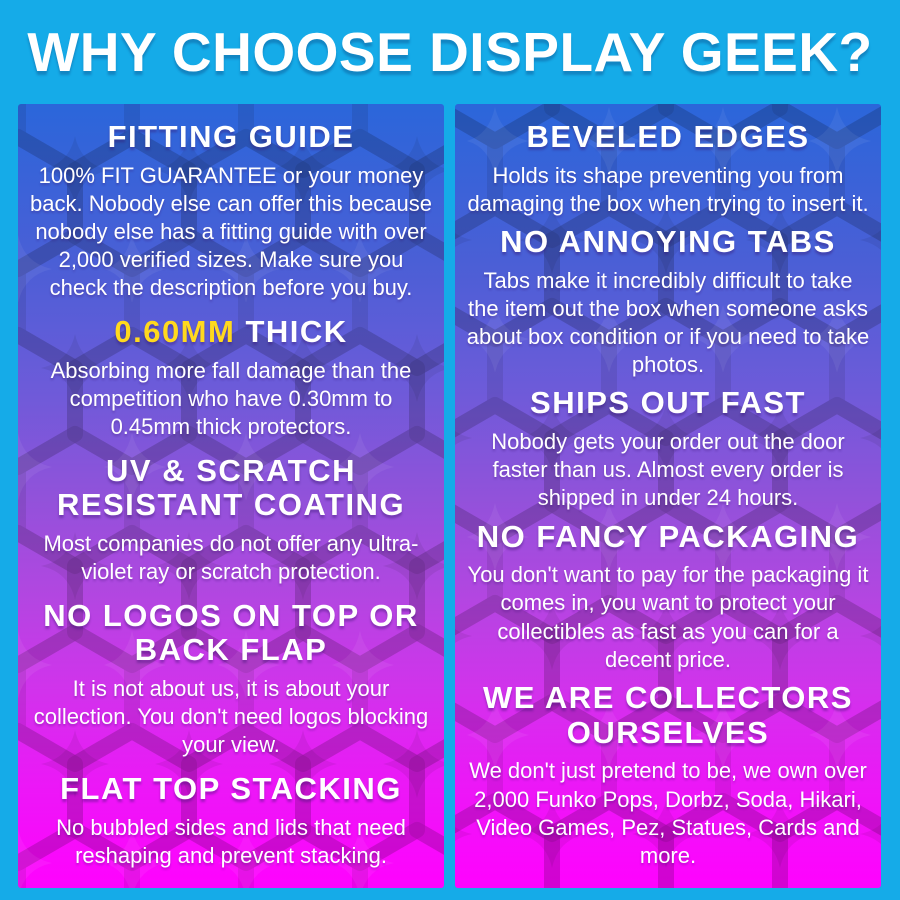 Image resolution: width=900 pixels, height=900 pixels. I want to click on section-heading: NO LOGOS ON TOP OR BACK FLAP, so click(231, 632).